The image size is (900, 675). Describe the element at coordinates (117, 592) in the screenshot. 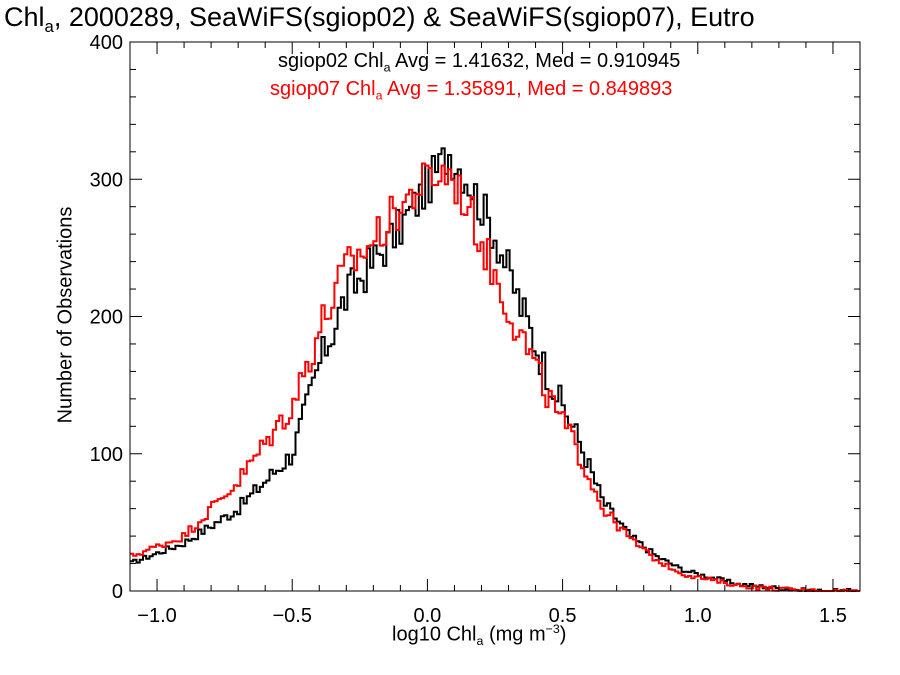

I see `y-tick-label: 0` at that location.